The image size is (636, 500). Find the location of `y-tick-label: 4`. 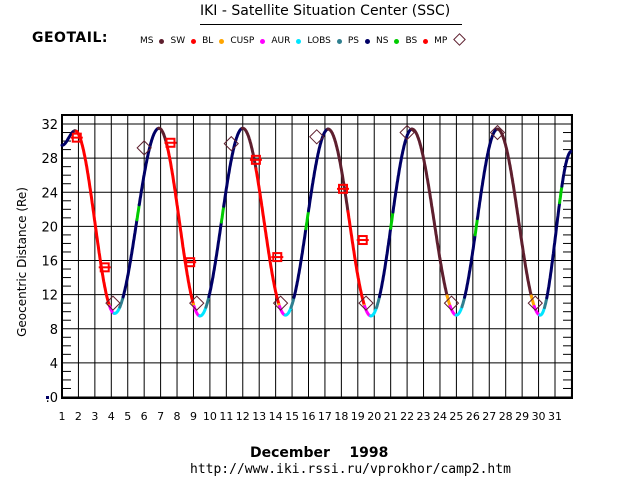

y-tick-label: 4 is located at coordinates (54, 364).